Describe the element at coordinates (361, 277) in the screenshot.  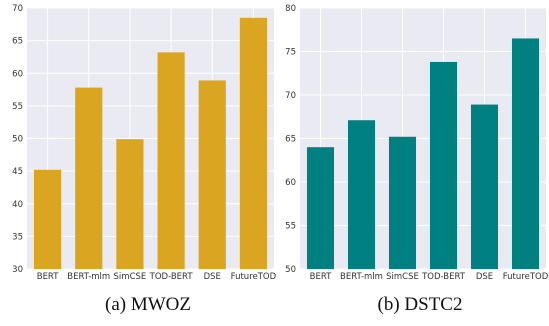
I see `dstc2-x-tick-label: BERT-mlm` at that location.